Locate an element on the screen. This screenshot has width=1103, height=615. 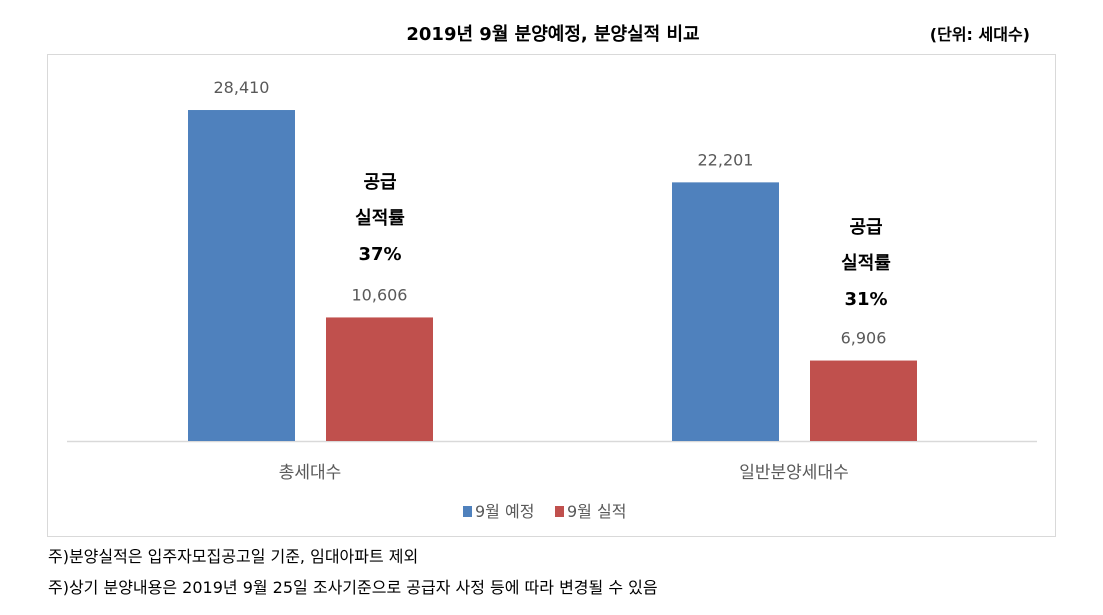
legend: 9월 예정 9월 실적 is located at coordinates (544, 511).